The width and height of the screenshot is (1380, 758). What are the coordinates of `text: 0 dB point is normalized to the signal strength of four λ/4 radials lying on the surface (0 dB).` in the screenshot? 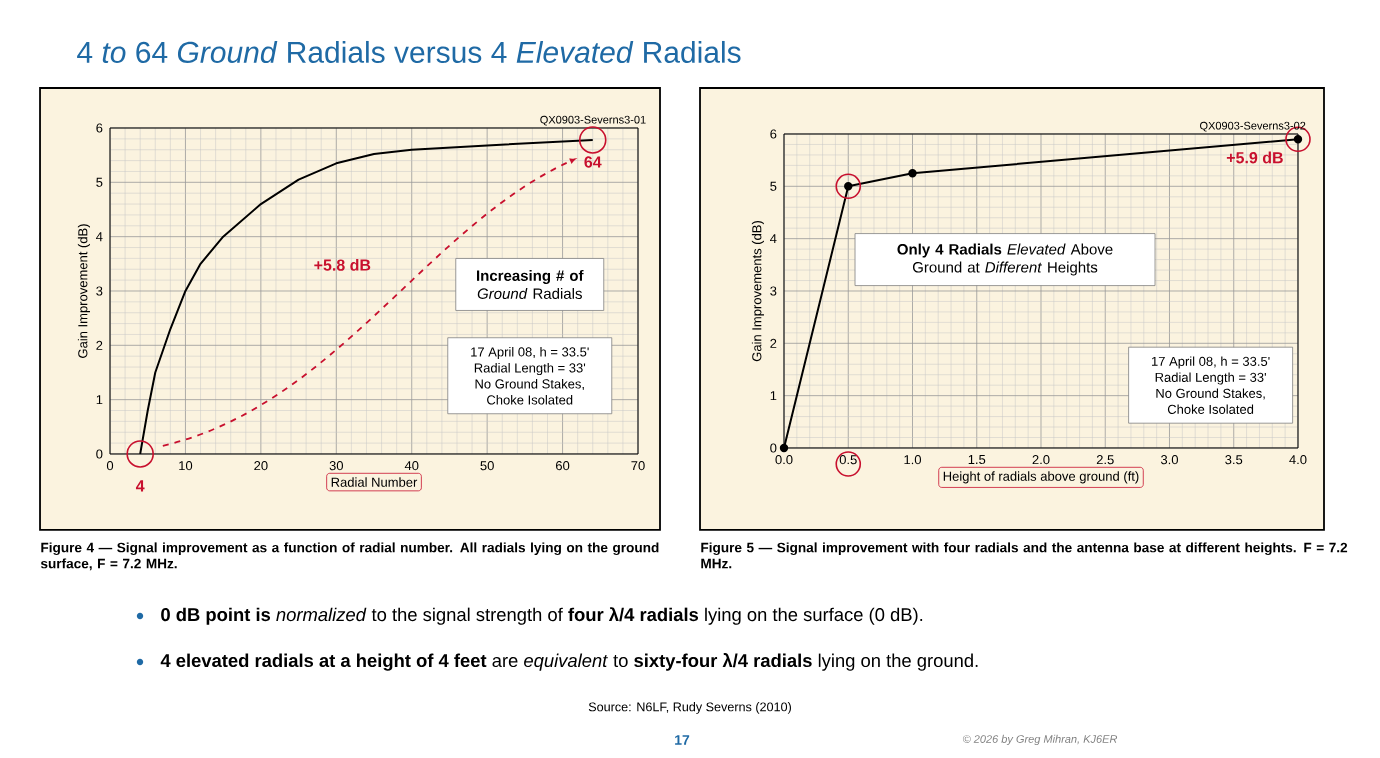 It's located at (542, 616).